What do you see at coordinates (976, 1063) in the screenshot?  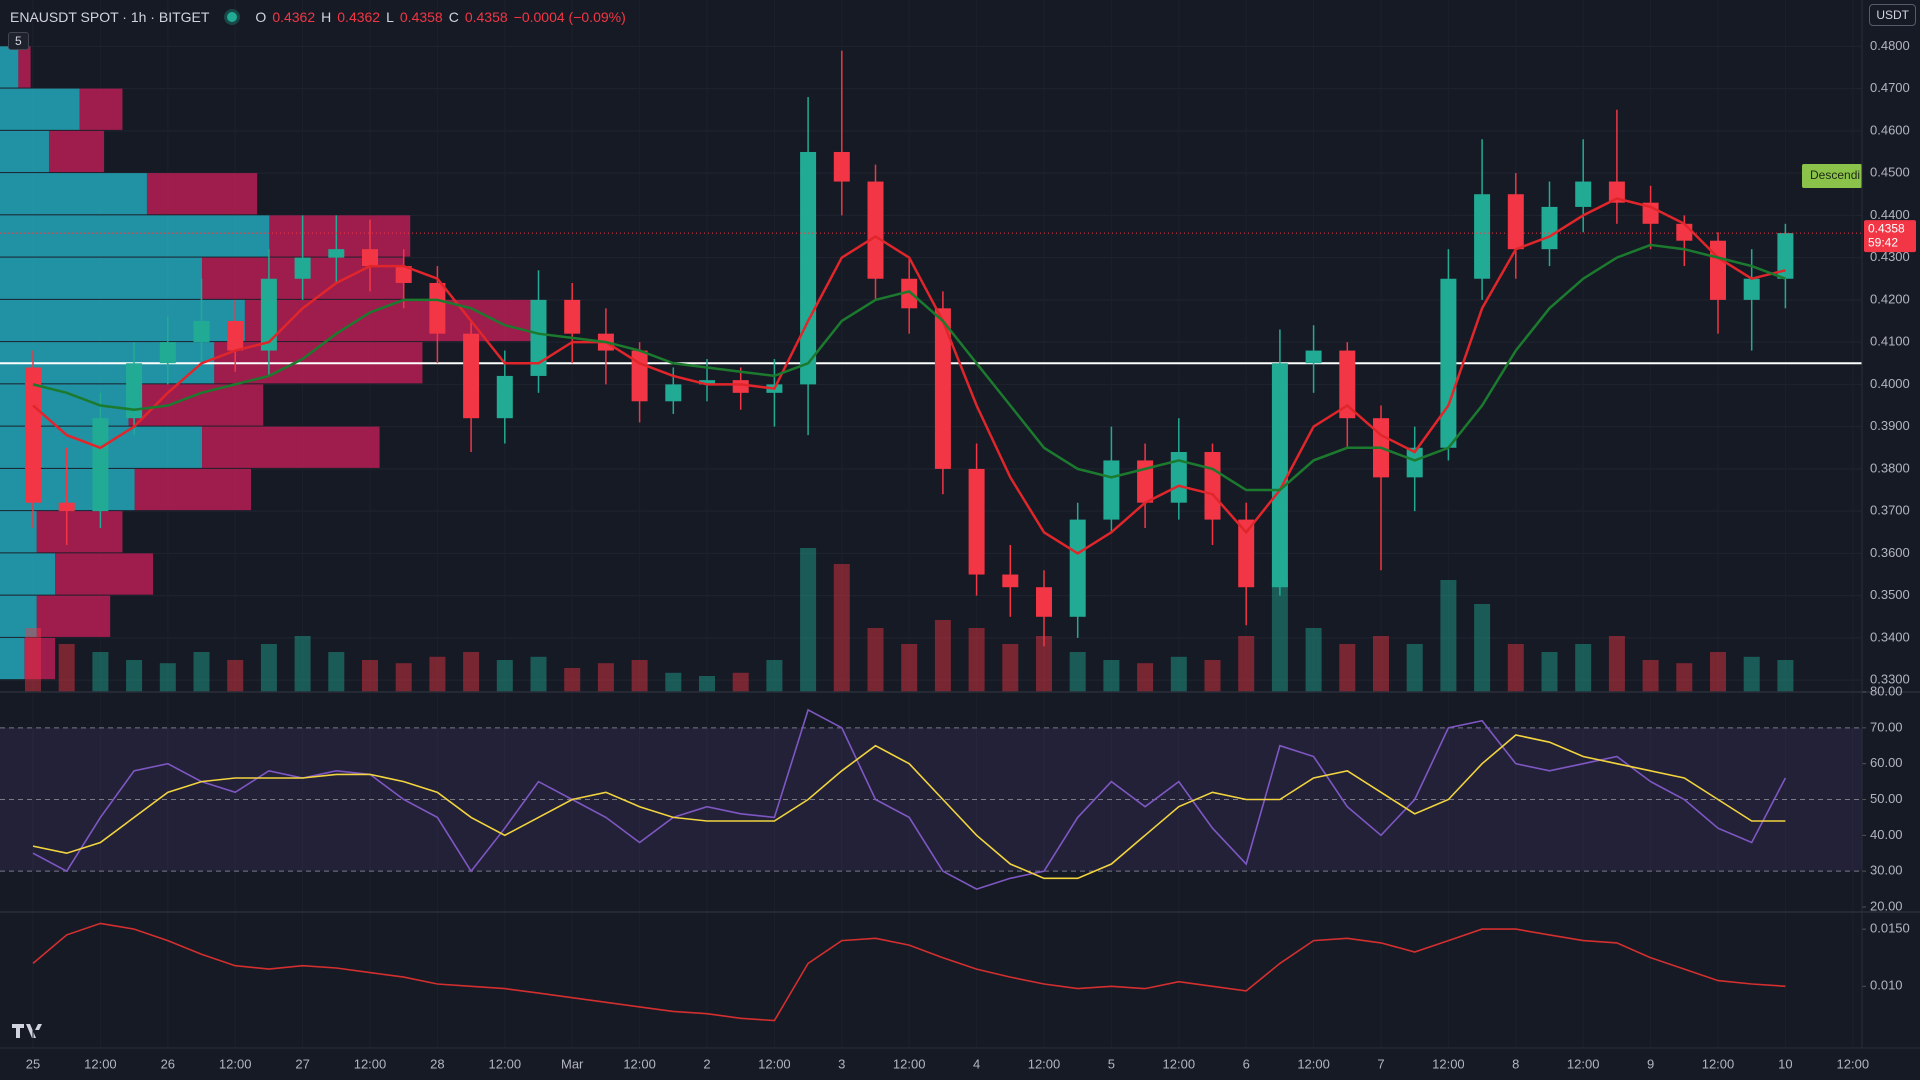 I see `x-tick-label: 4` at bounding box center [976, 1063].